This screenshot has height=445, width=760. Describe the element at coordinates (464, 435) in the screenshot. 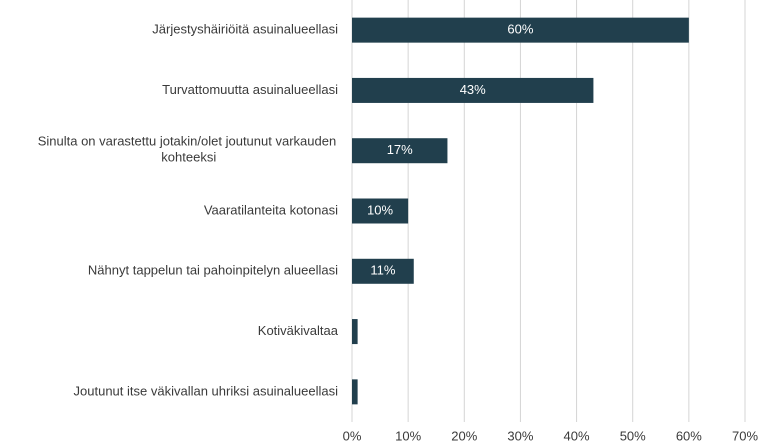

I see `x-tick-label: 20%` at that location.